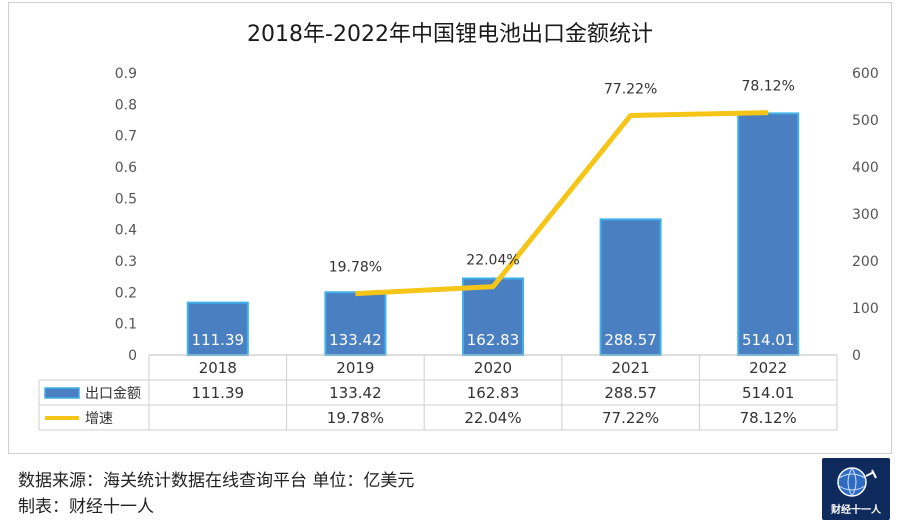 The image size is (900, 524). I want to click on table-cell: 19.78%, so click(355, 418).